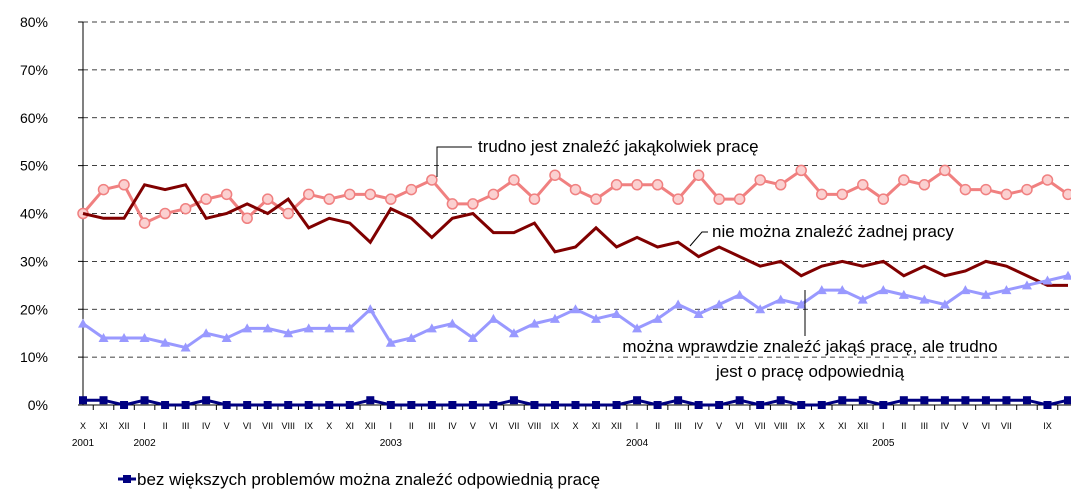 This screenshot has width=1071, height=489. I want to click on y-tick-label: 30%, so click(34, 261).